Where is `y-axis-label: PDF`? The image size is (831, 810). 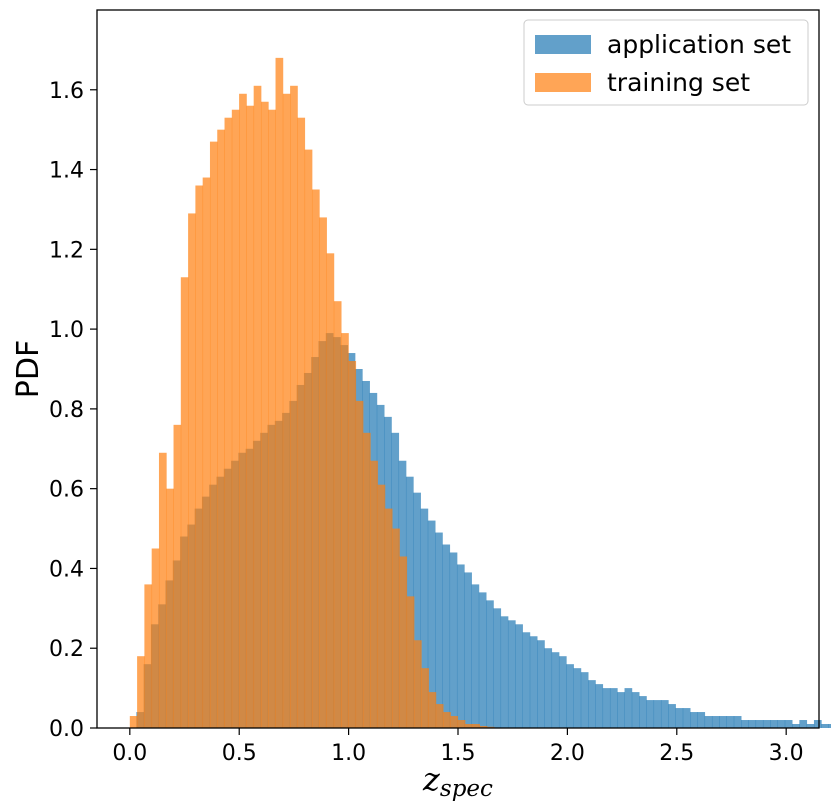
y-axis-label: PDF is located at coordinates (28, 369).